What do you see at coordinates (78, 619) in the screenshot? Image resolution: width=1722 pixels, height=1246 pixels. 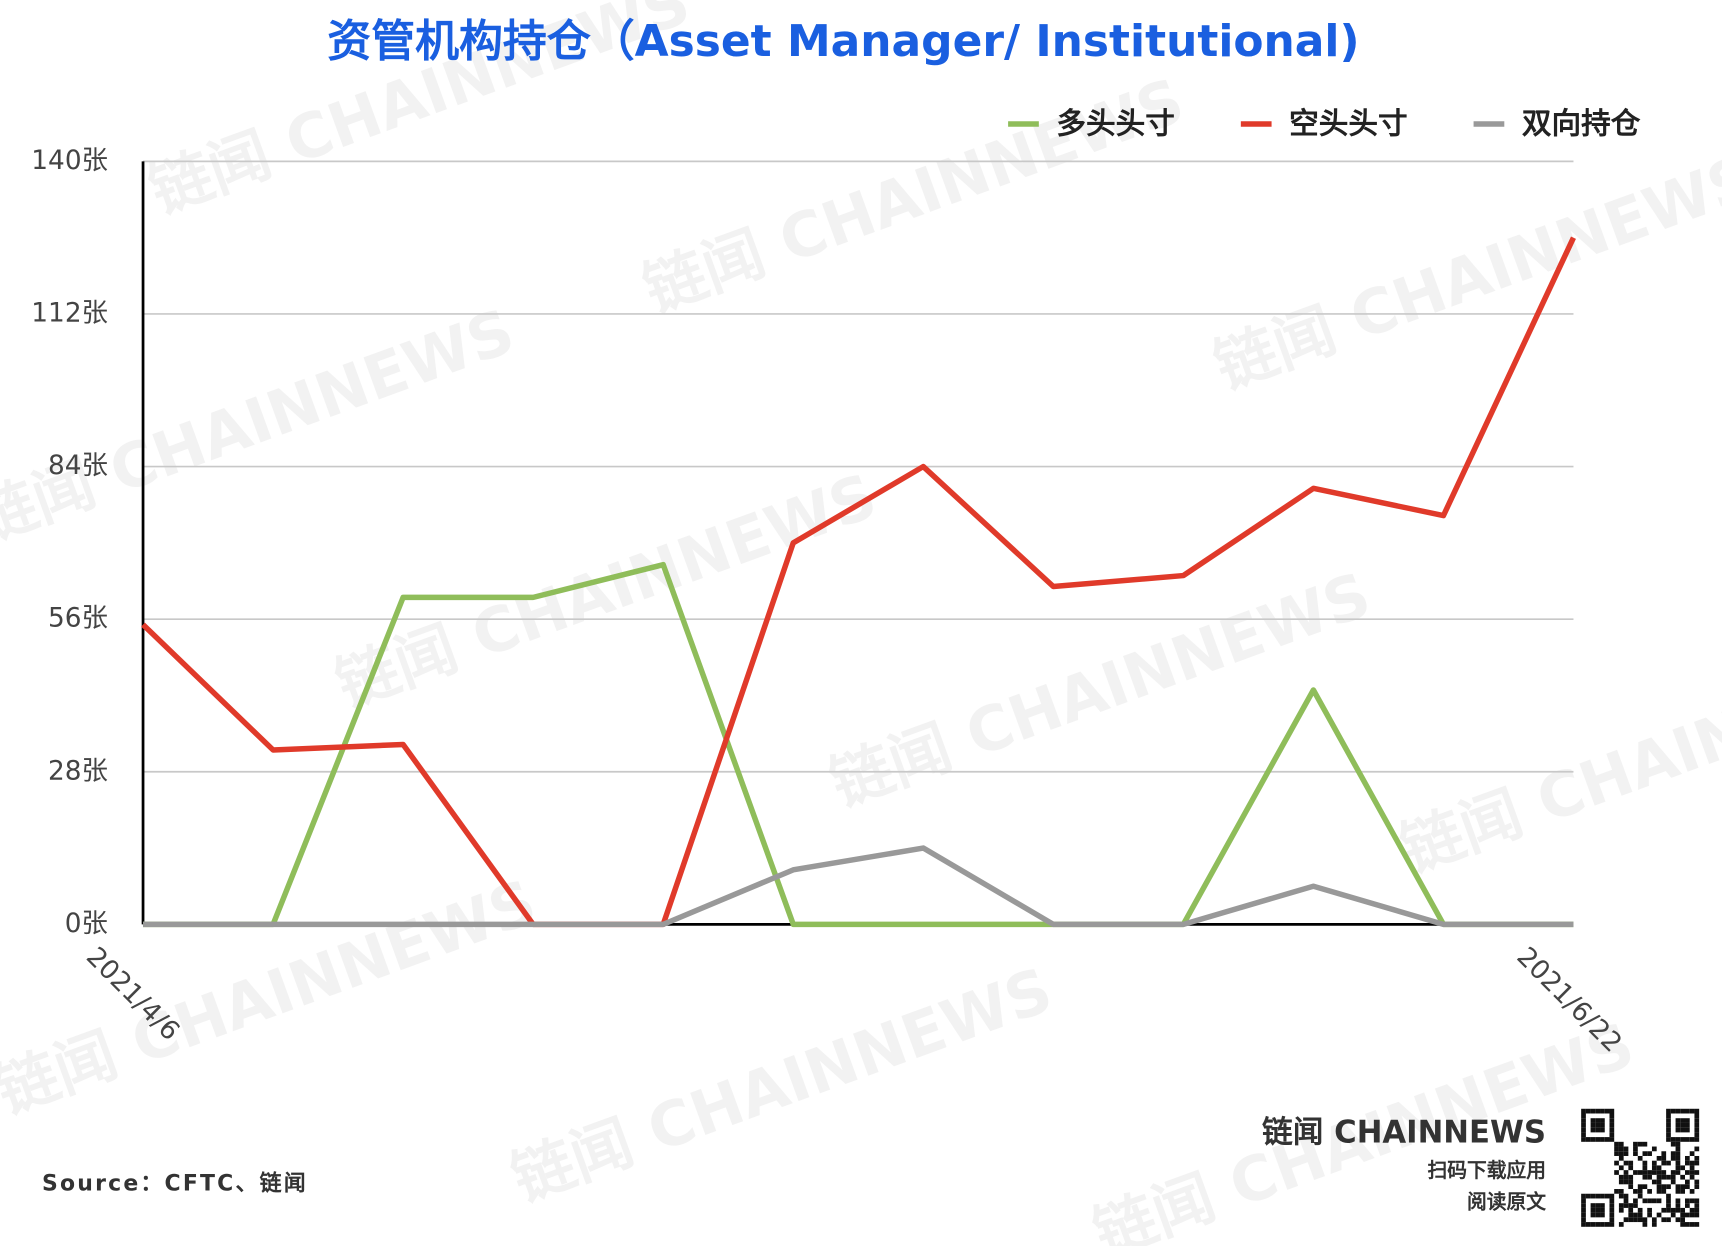 I see `y-tick-label: 56张` at bounding box center [78, 619].